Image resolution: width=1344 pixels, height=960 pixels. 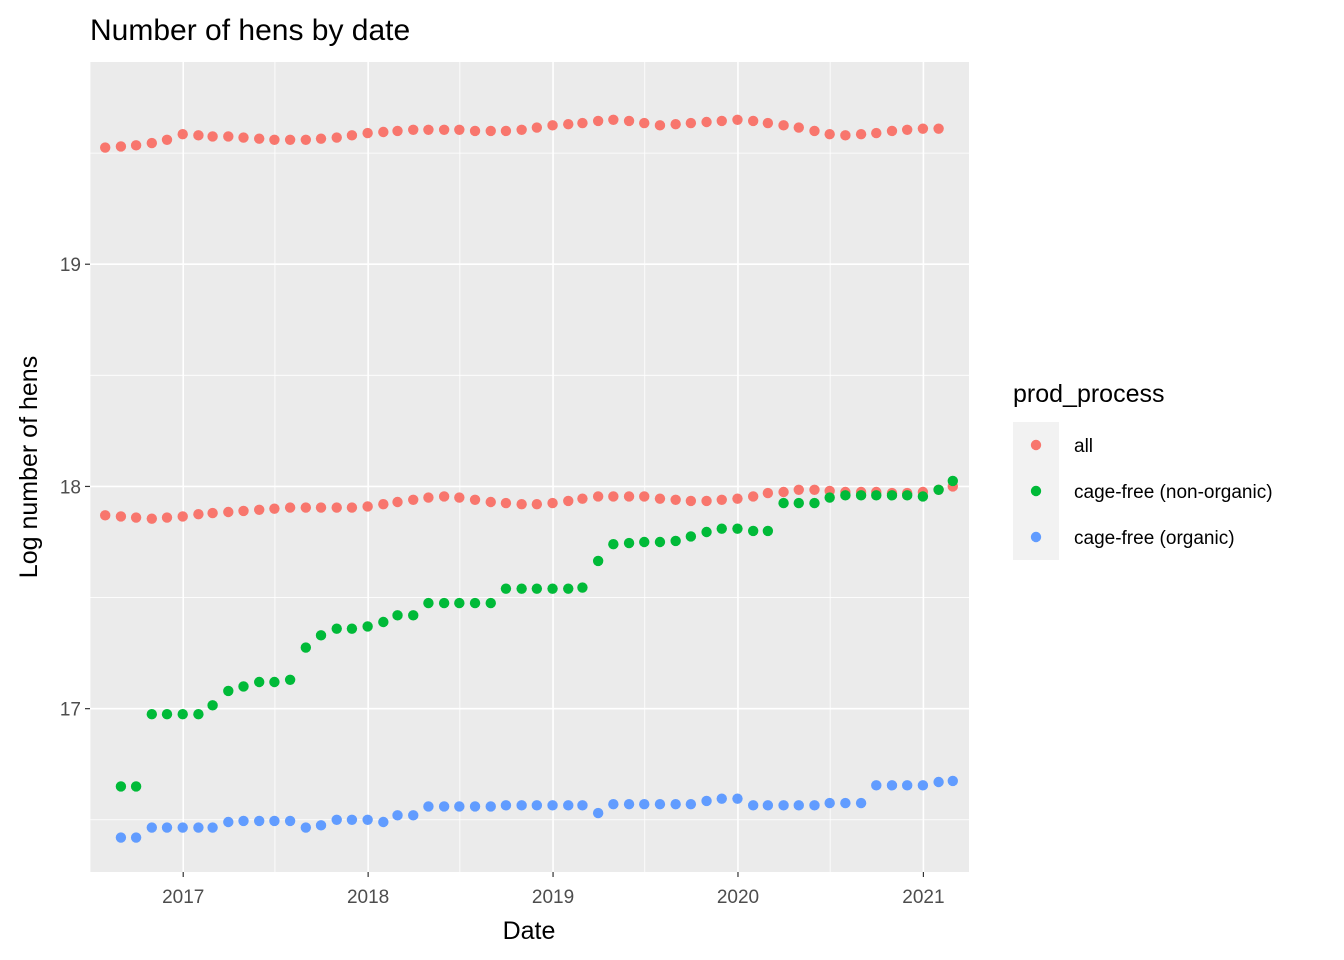 What do you see at coordinates (1036, 491) in the screenshot?
I see `legend-swatch-cage-free-non-organic` at bounding box center [1036, 491].